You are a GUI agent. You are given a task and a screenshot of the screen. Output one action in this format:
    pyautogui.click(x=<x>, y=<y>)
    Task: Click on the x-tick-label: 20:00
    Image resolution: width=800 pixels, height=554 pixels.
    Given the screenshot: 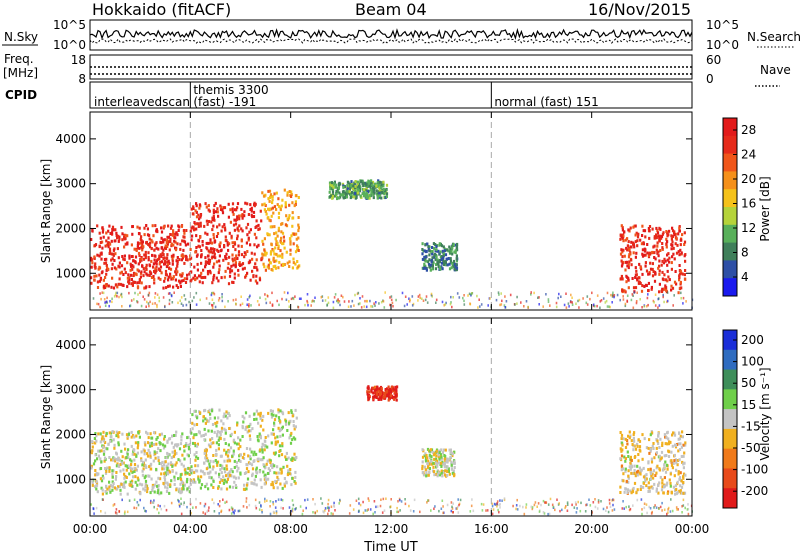 What is the action you would take?
    pyautogui.click(x=591, y=529)
    